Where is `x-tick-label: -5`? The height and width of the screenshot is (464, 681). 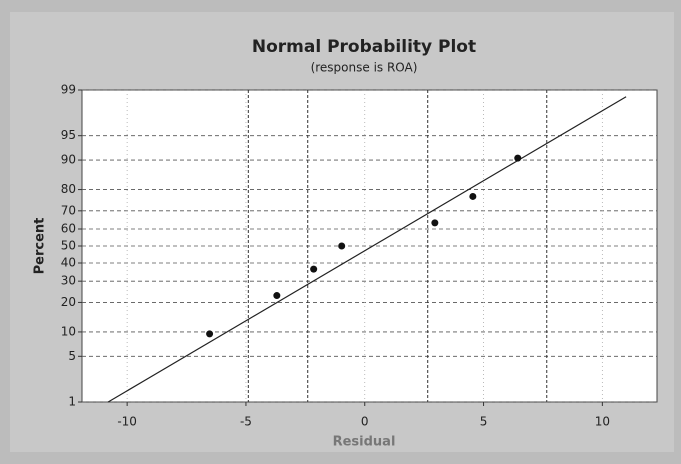
x-tick-label: -5 is located at coordinates (246, 422).